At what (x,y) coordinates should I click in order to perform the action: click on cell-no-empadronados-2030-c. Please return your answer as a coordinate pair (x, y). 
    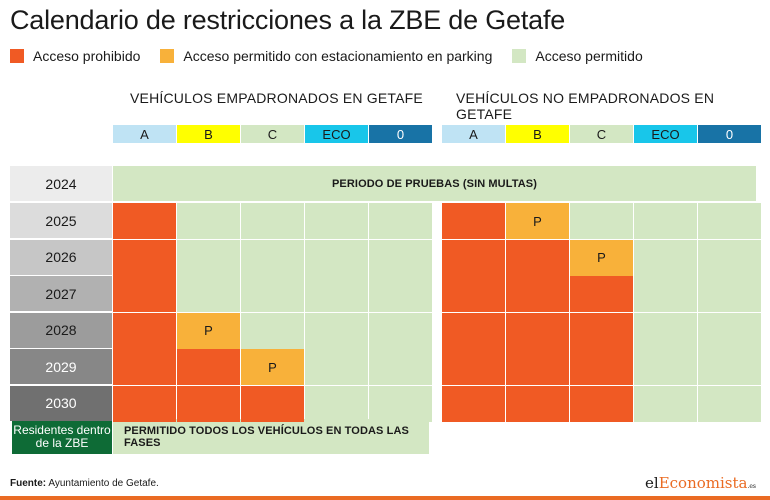
    Looking at the image, I should click on (601, 403).